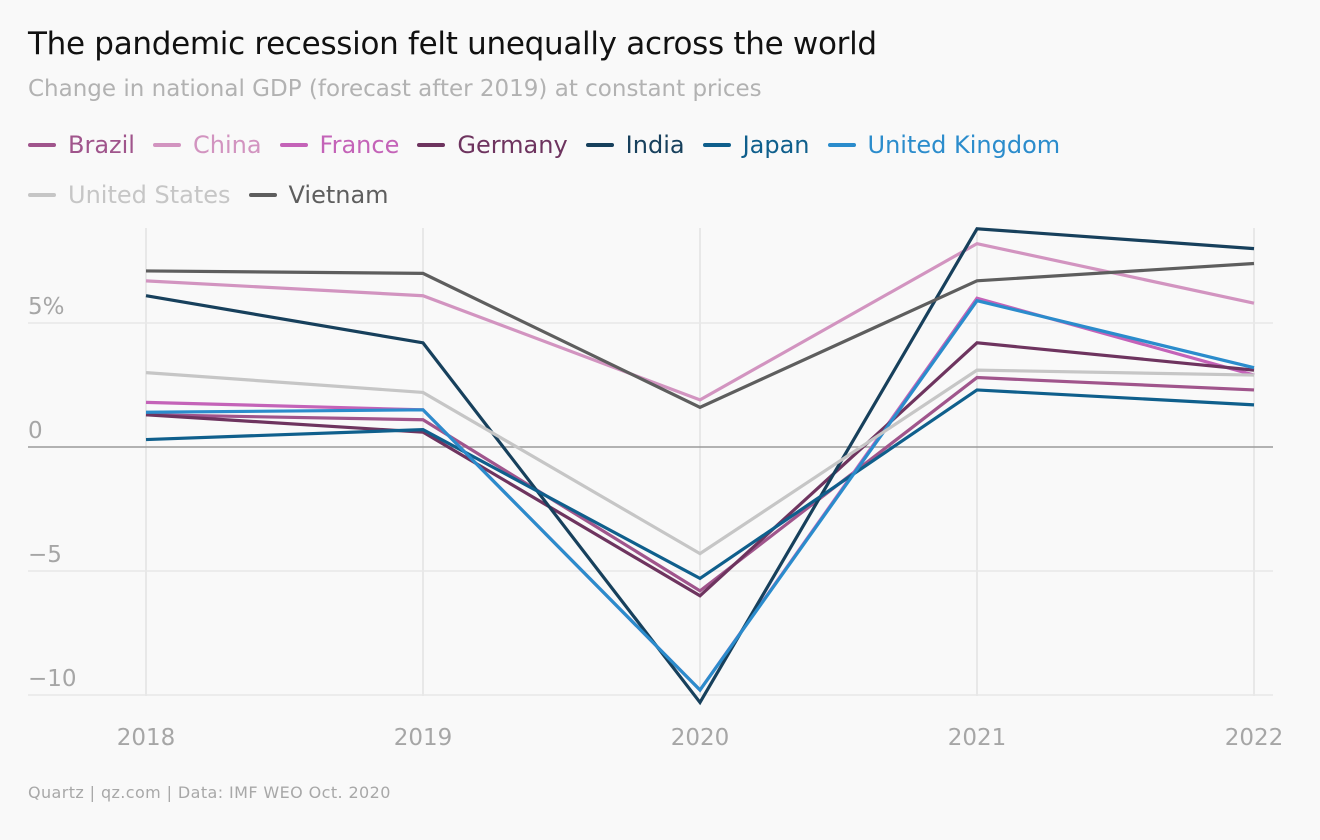 The width and height of the screenshot is (1320, 840). Describe the element at coordinates (655, 145) in the screenshot. I see `legend-label: India` at that location.